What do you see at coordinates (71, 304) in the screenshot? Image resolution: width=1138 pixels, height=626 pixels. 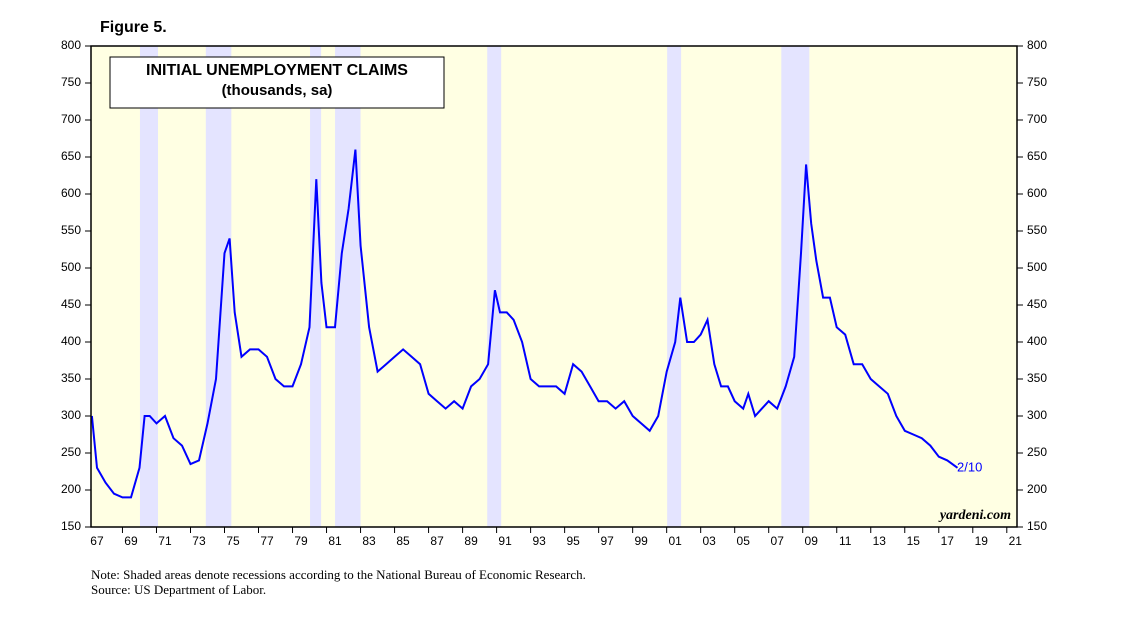 I see `y-tick-label: 450` at bounding box center [71, 304].